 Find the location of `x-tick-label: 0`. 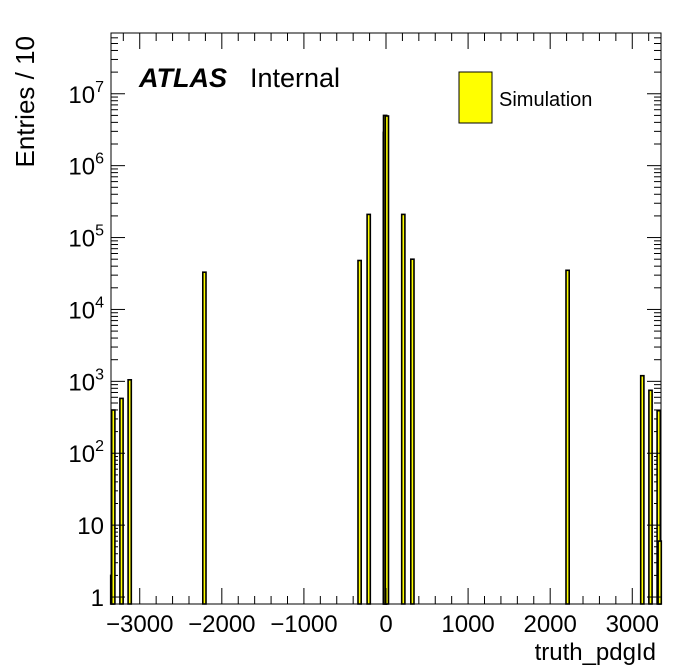

x-tick-label: 0 is located at coordinates (385, 624).